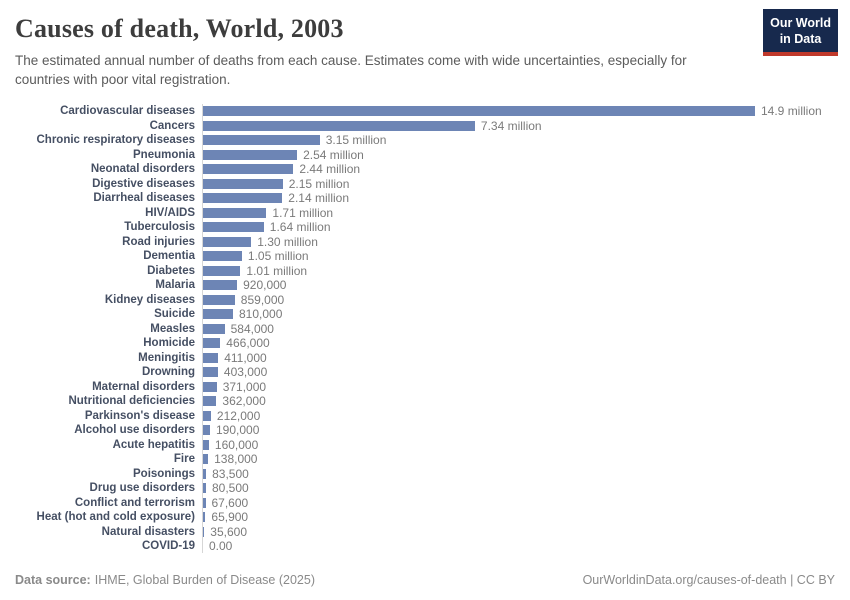 The width and height of the screenshot is (850, 600). I want to click on bar-value-label: 2.54 million, so click(333, 154).